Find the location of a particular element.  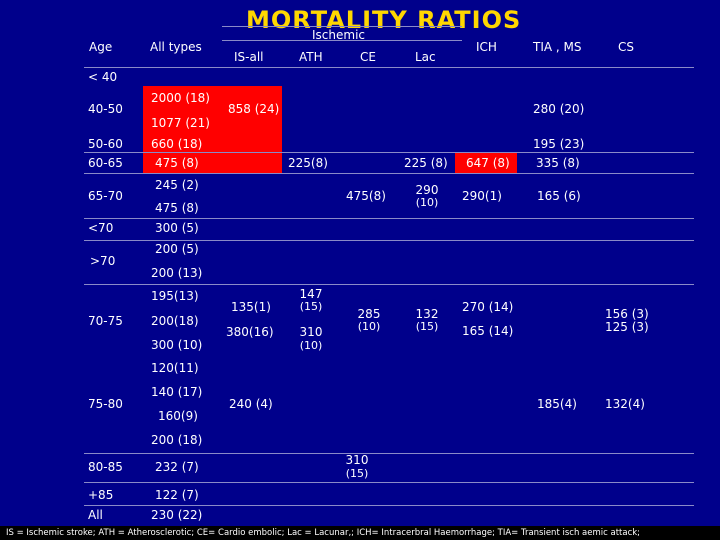

cell-70-75-lac-2: (15) is located at coordinates (427, 326).